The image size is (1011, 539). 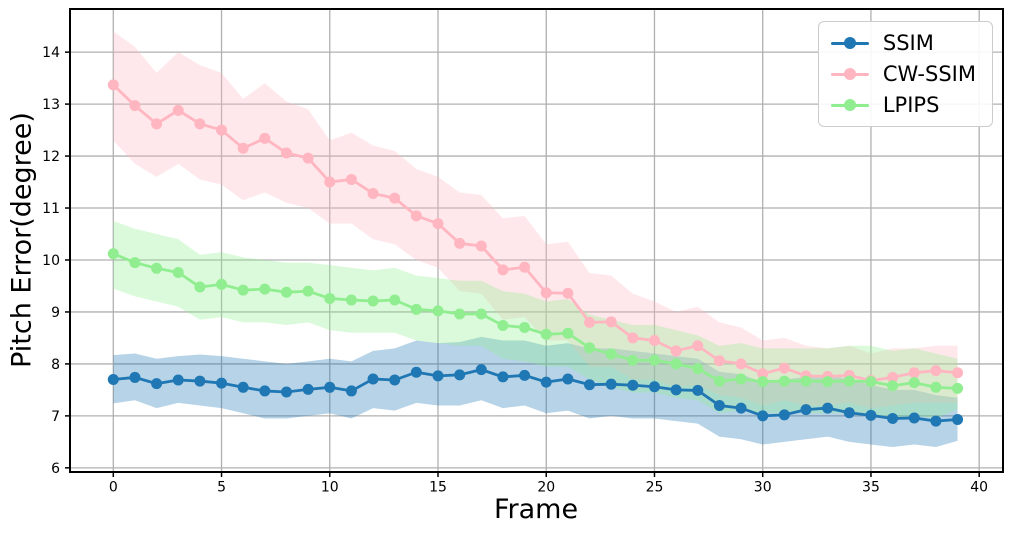 I want to click on x-tick-label: 25, so click(x=655, y=488).